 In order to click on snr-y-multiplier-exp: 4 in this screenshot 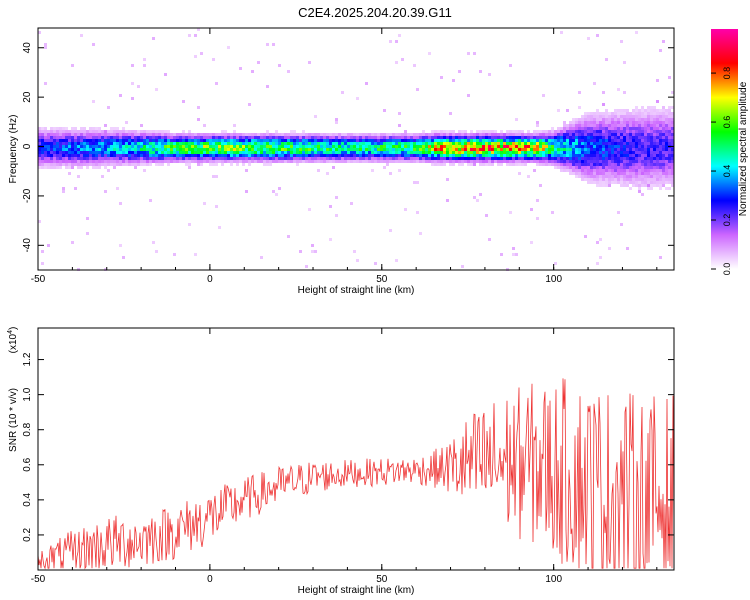, I will do `click(10, 332)`.